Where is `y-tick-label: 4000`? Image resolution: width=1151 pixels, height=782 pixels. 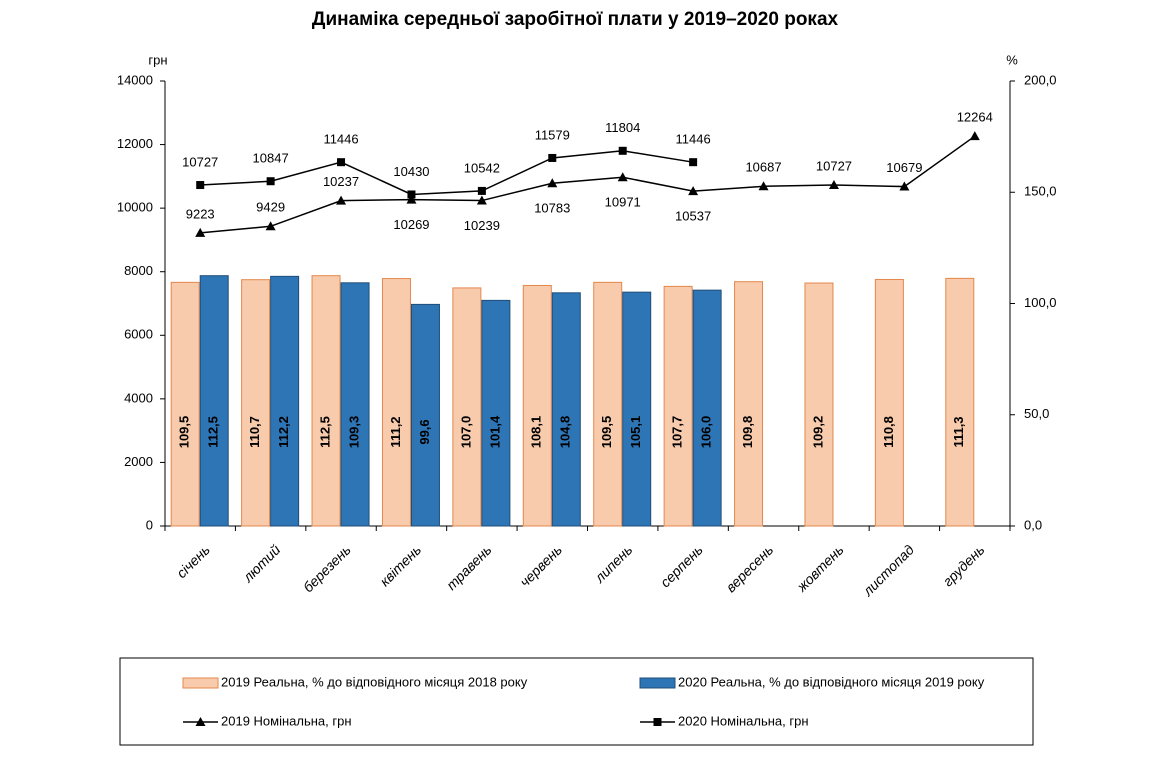
y-tick-label: 4000 is located at coordinates (138, 397).